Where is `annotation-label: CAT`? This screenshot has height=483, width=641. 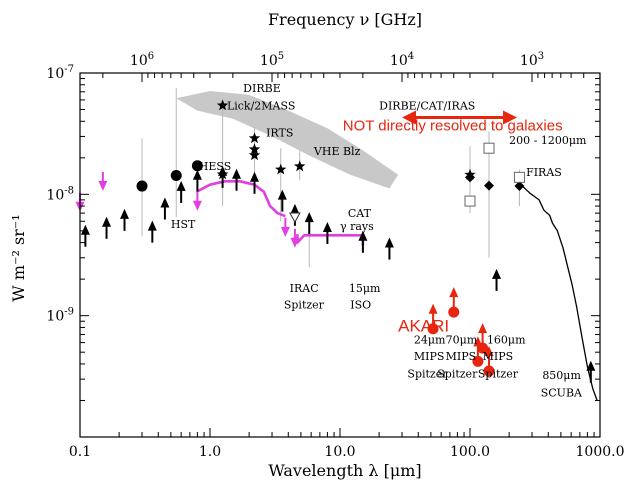
annotation-label: CAT is located at coordinates (360, 213).